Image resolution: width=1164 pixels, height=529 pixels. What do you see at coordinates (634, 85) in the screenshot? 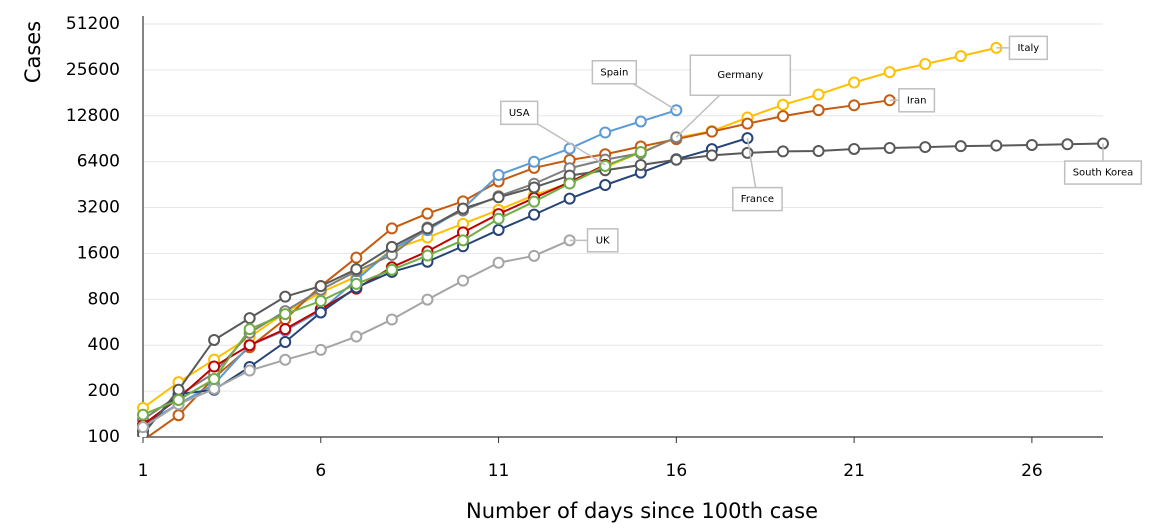
I see `callout: Spain` at bounding box center [634, 85].